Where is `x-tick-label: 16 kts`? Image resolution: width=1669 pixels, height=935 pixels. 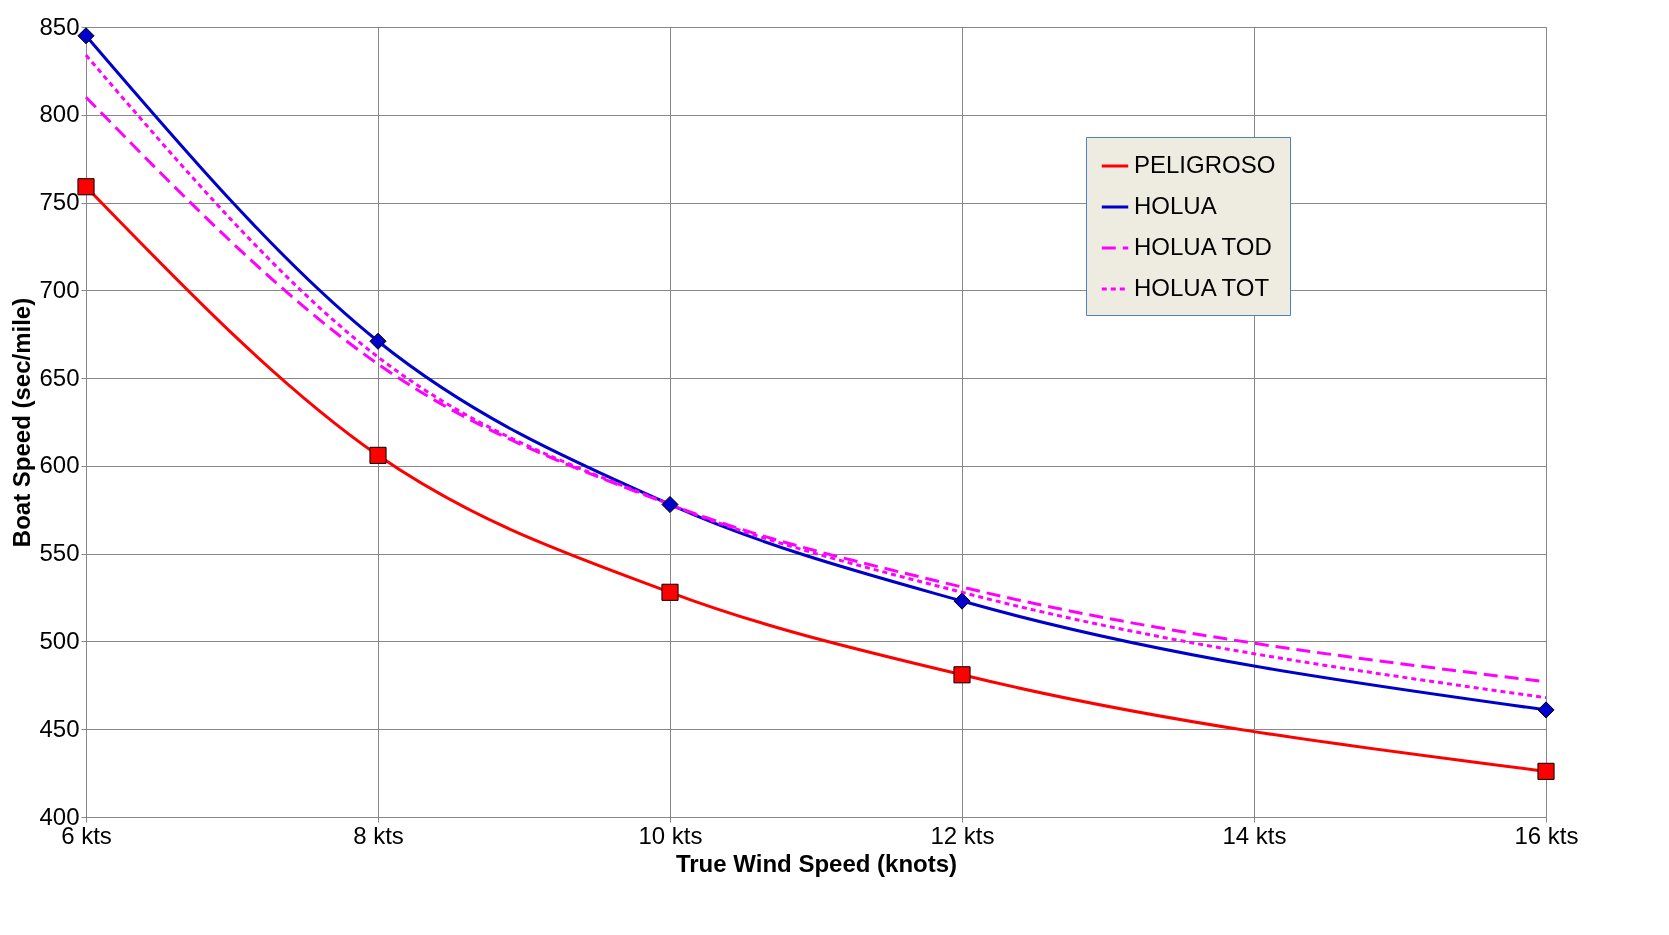
x-tick-label: 16 kts is located at coordinates (1546, 835).